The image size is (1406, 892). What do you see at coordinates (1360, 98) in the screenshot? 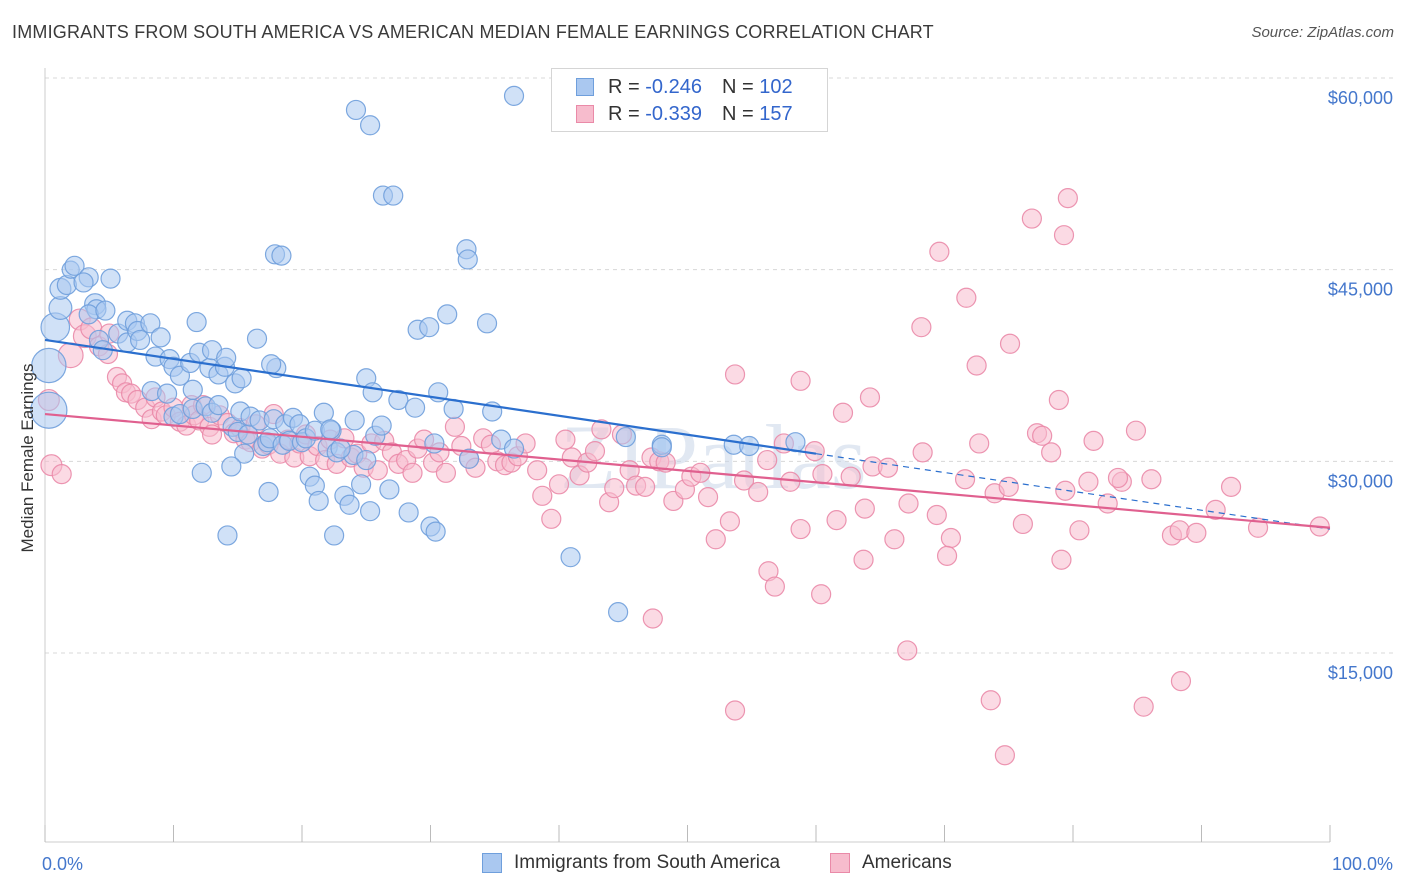
I see `y-tick-label: $60,000` at bounding box center [1360, 98].